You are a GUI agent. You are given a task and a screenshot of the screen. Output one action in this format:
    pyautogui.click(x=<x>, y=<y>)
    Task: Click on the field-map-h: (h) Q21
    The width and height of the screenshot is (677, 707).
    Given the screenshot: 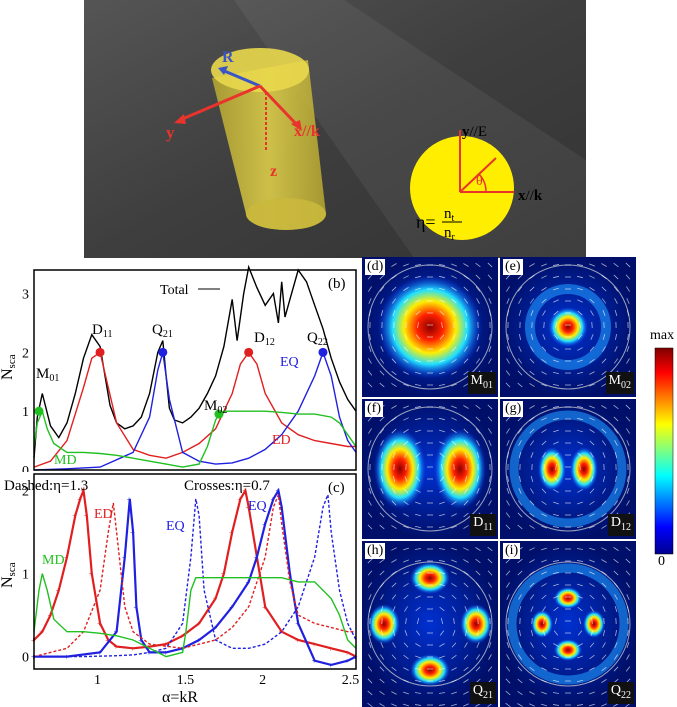 What is the action you would take?
    pyautogui.click(x=430, y=624)
    